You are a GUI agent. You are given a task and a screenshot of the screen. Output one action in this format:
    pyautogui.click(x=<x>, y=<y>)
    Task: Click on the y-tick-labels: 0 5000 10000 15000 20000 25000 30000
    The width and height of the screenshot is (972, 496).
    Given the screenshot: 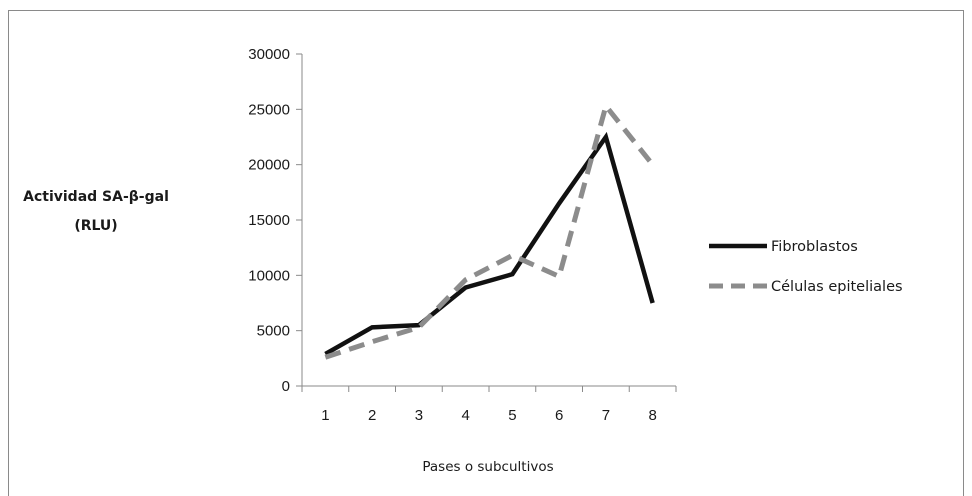 What is the action you would take?
    pyautogui.click(x=269, y=220)
    